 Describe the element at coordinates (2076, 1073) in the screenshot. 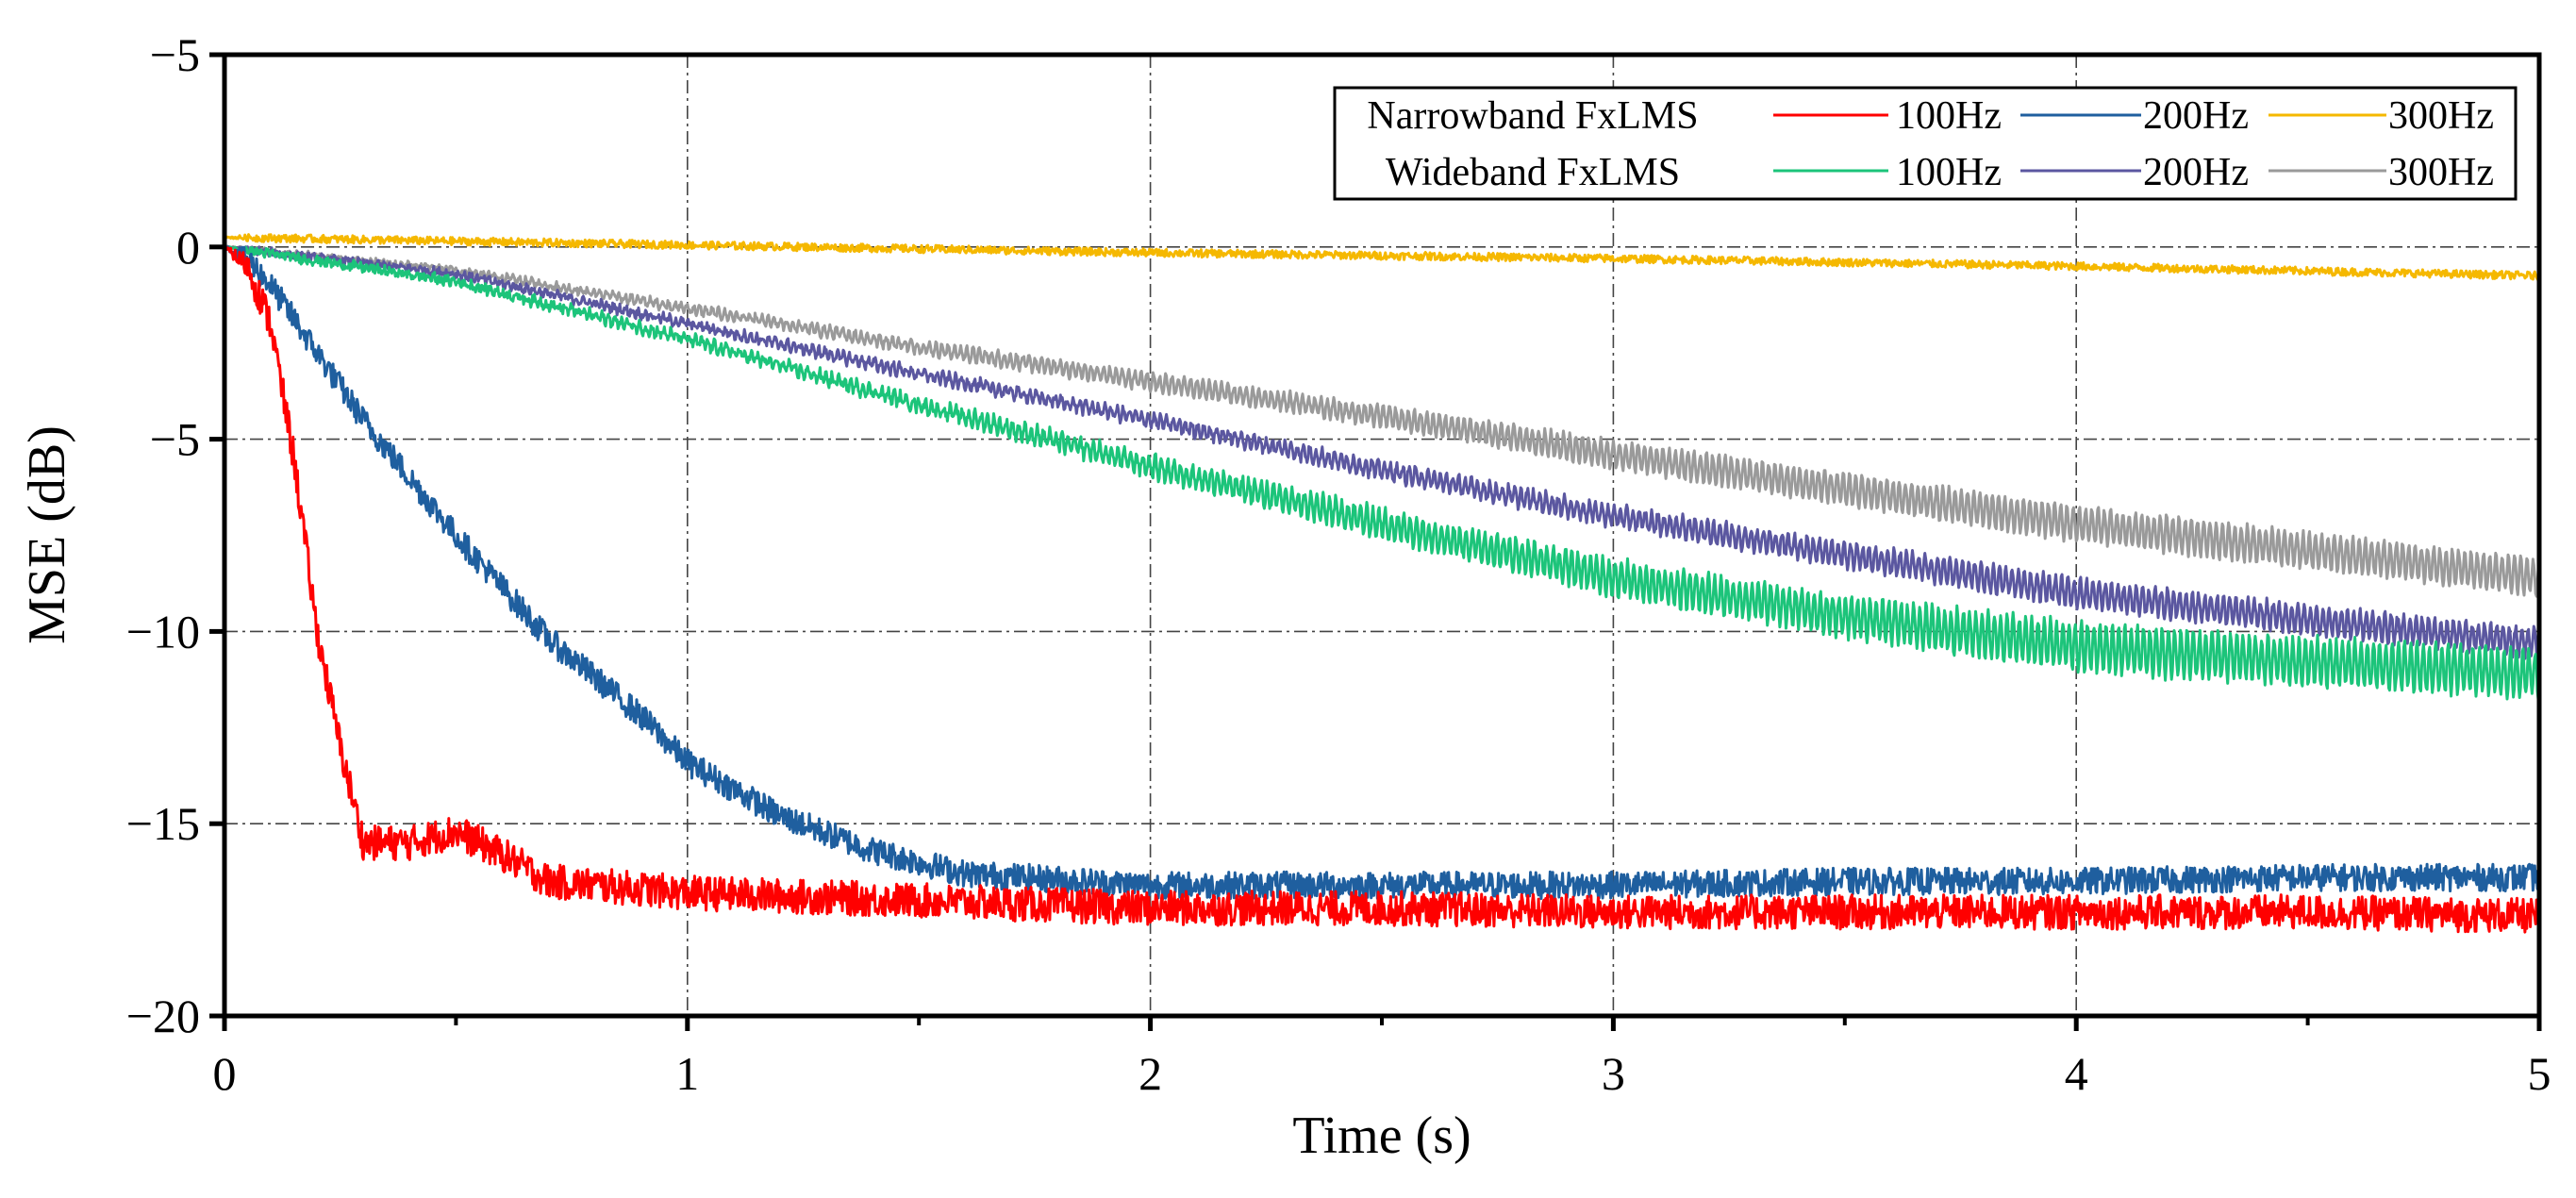

I see `x-tick-label-4: 4` at that location.